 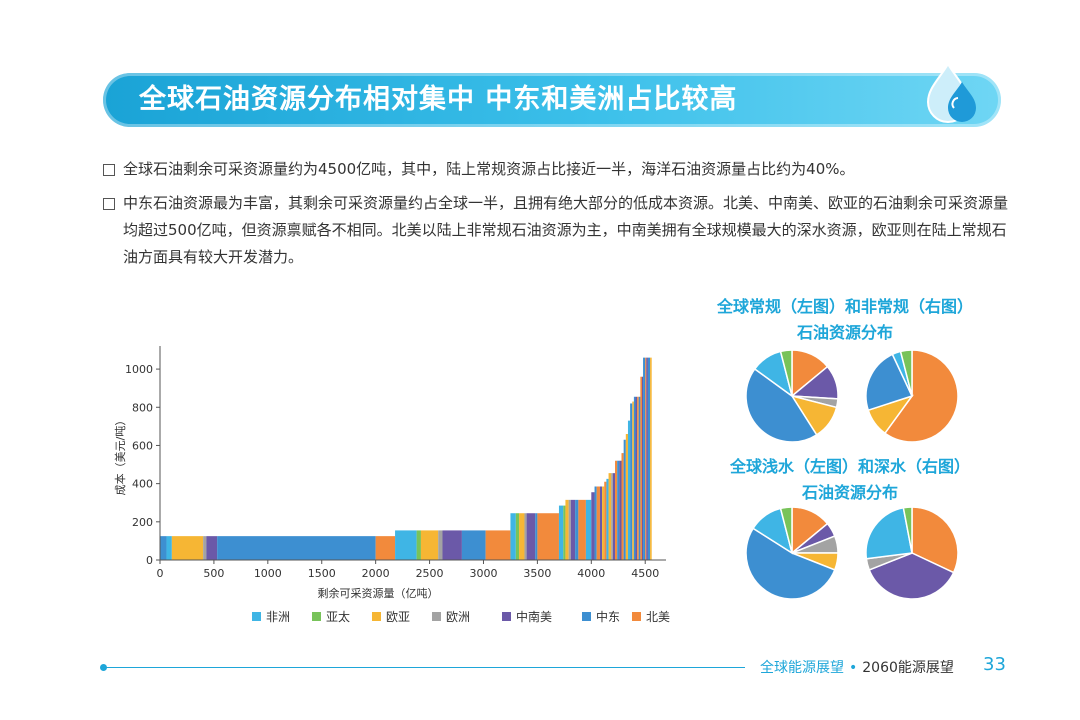 What do you see at coordinates (213, 573) in the screenshot?
I see `x-tick-label: 500` at bounding box center [213, 573].